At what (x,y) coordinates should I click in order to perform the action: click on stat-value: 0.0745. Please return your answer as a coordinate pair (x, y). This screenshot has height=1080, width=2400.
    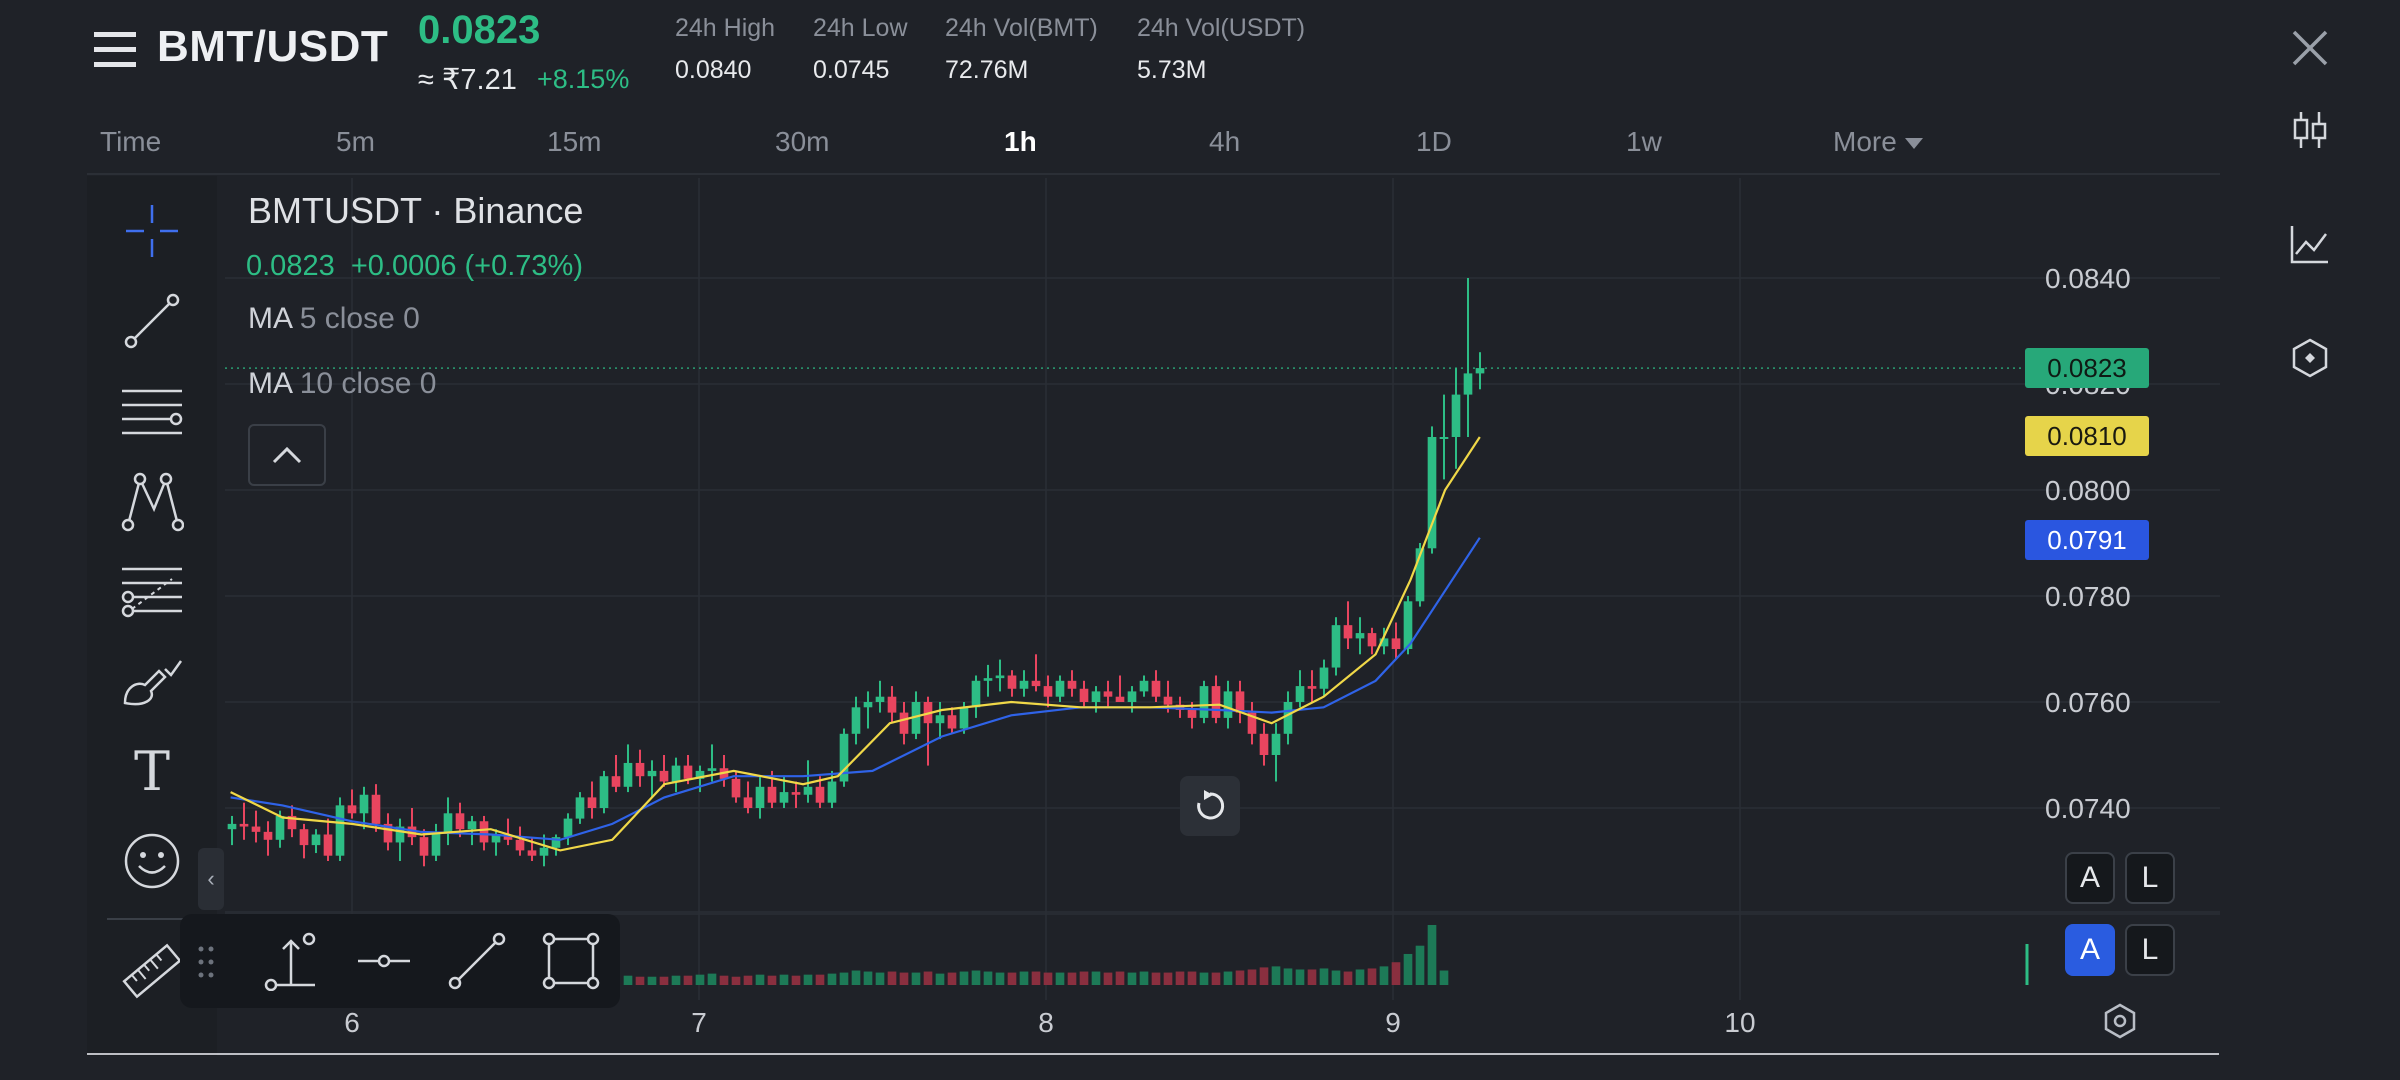
    Looking at the image, I should click on (851, 70).